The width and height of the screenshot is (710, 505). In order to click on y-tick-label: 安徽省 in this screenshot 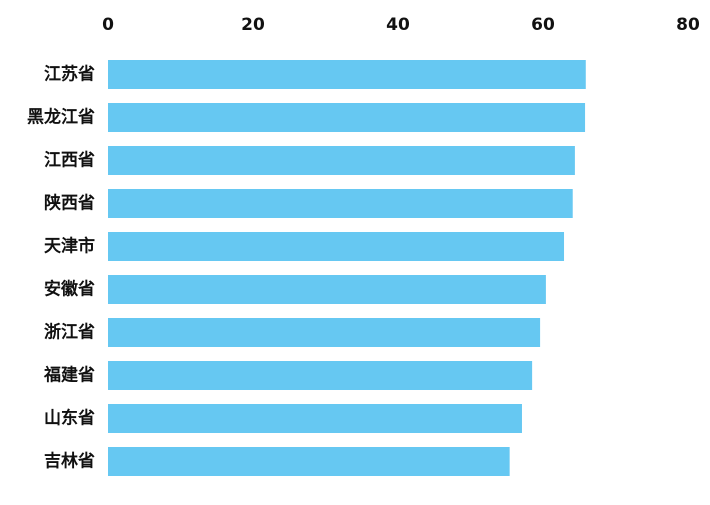, I will do `click(69, 289)`.